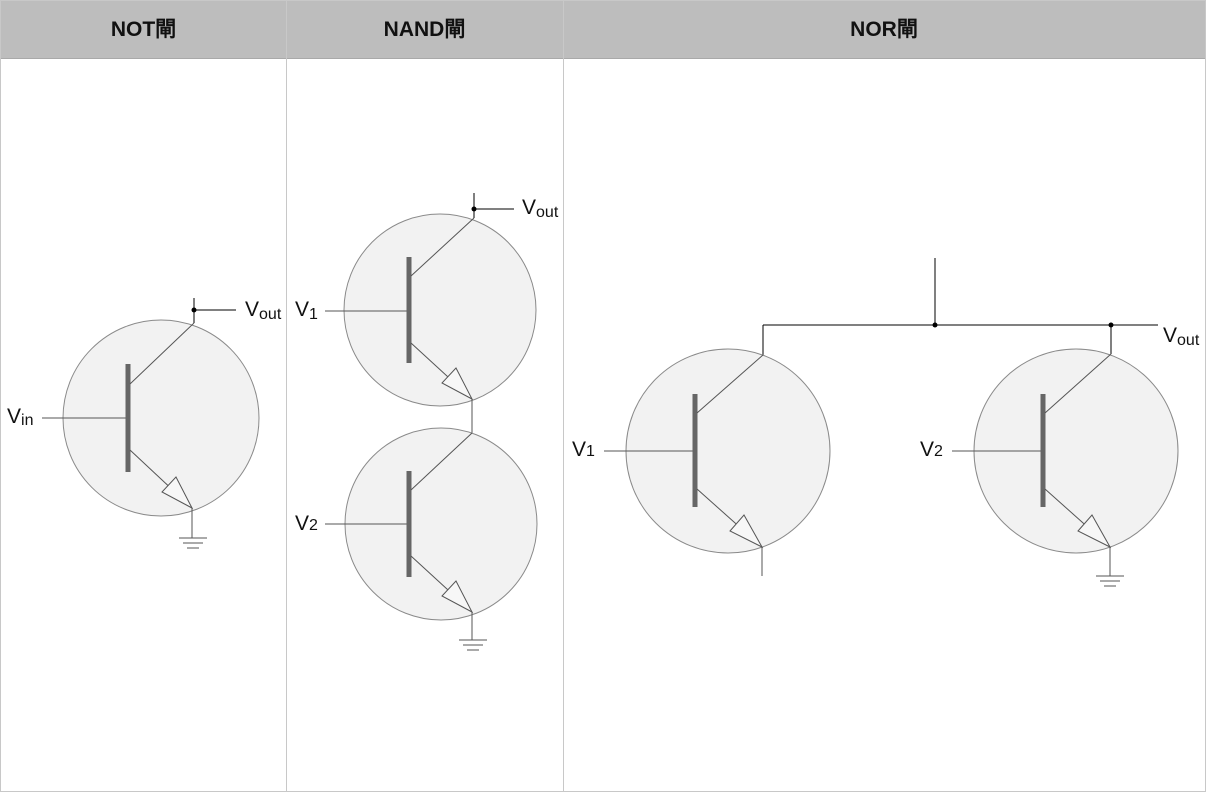  Describe the element at coordinates (1181, 336) in the screenshot. I see `nor-vout-label: Vout` at that location.